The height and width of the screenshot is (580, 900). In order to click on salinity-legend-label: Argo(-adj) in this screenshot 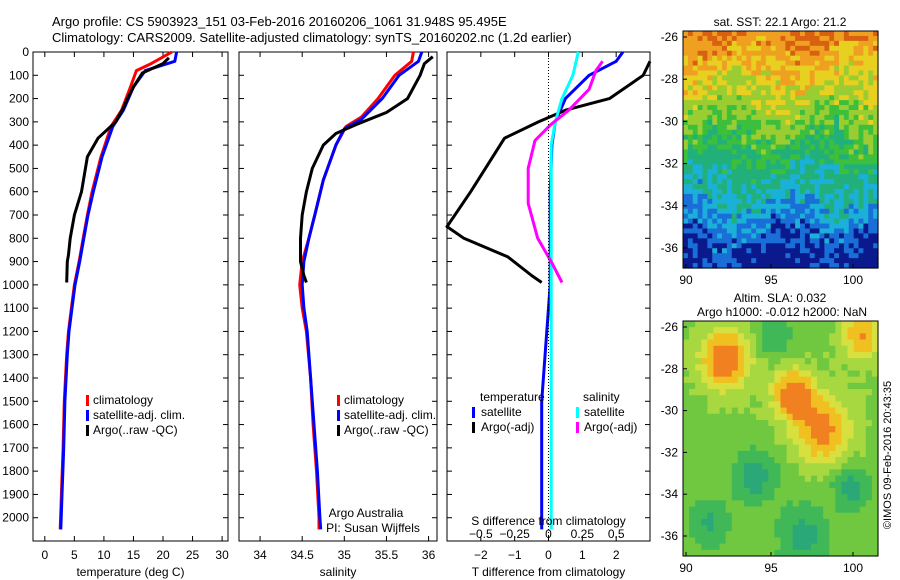, I will do `click(610, 427)`.